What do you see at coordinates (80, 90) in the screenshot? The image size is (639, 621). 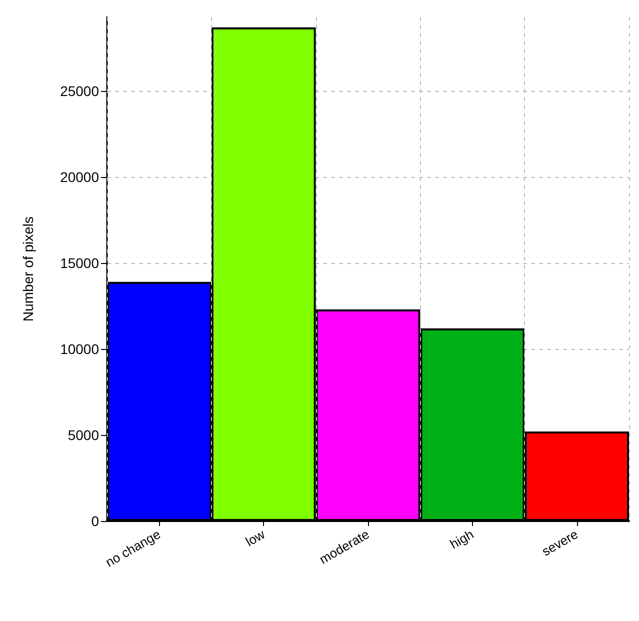 I see `y-tick-label: 25000` at bounding box center [80, 90].